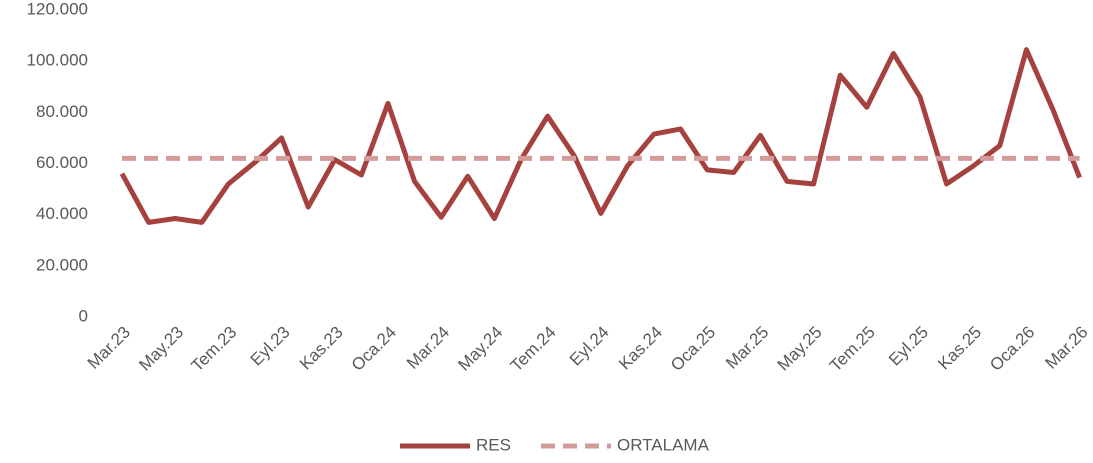  Describe the element at coordinates (83, 315) in the screenshot. I see `y-tick-label: 0` at that location.